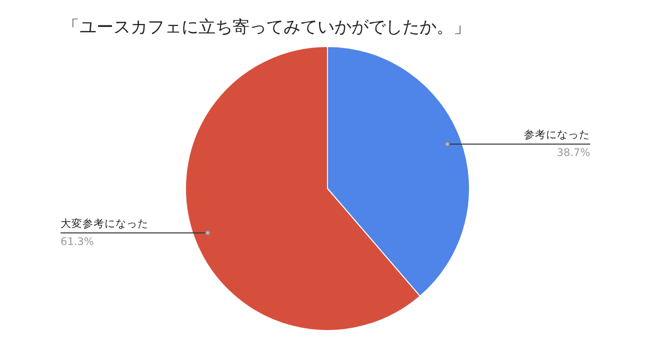  I want to click on slice-label: 大変参考になった, so click(104, 223).